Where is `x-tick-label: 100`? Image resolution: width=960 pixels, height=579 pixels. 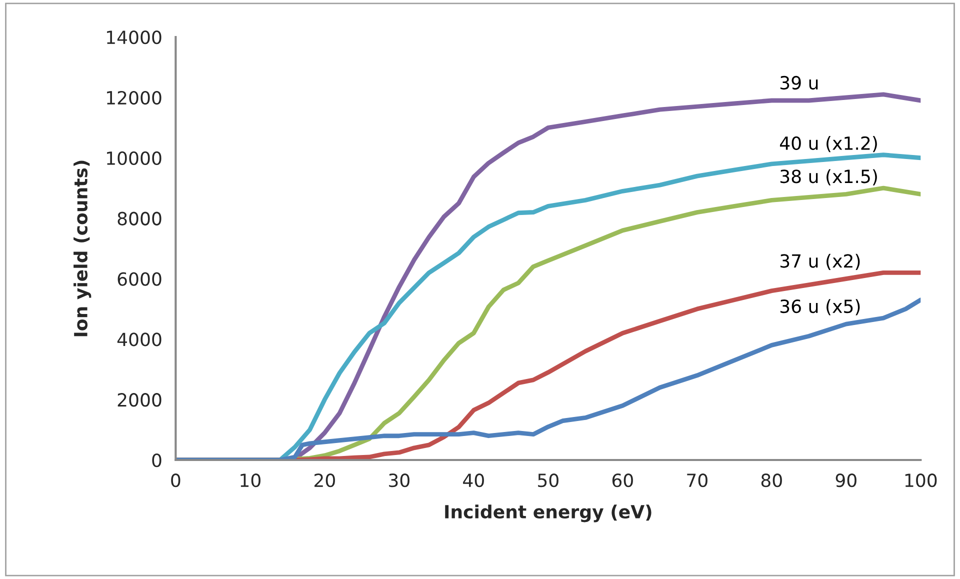
x-tick-label: 100 is located at coordinates (921, 481).